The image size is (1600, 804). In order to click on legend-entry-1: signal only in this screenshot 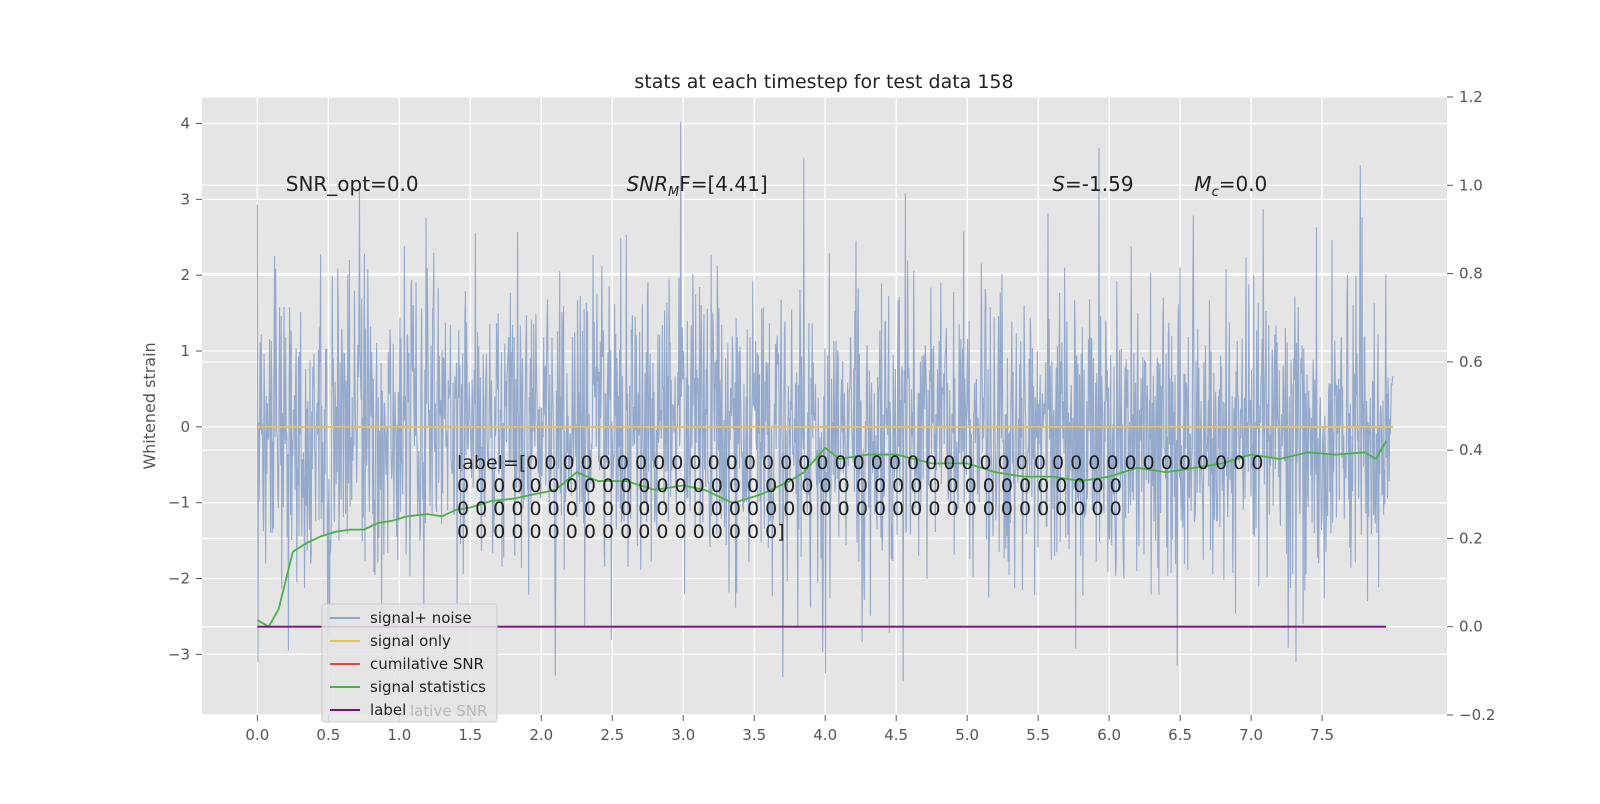, I will do `click(410, 641)`.